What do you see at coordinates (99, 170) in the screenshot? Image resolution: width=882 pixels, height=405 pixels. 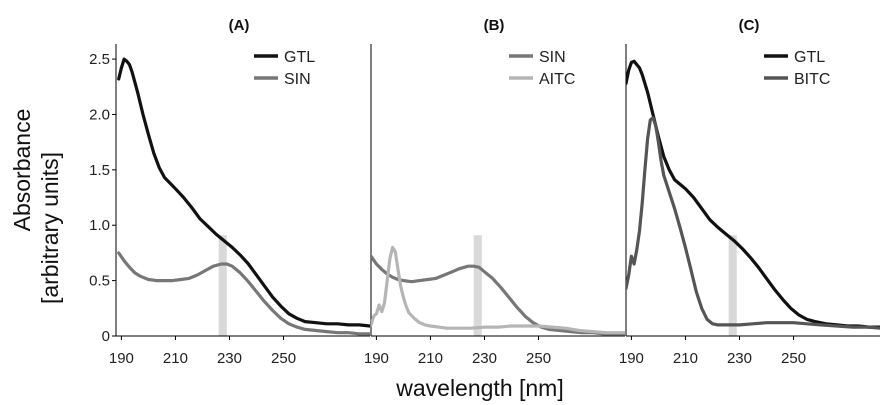 I see `panel-a-y-tick-label-1-5: 1.5` at bounding box center [99, 170].